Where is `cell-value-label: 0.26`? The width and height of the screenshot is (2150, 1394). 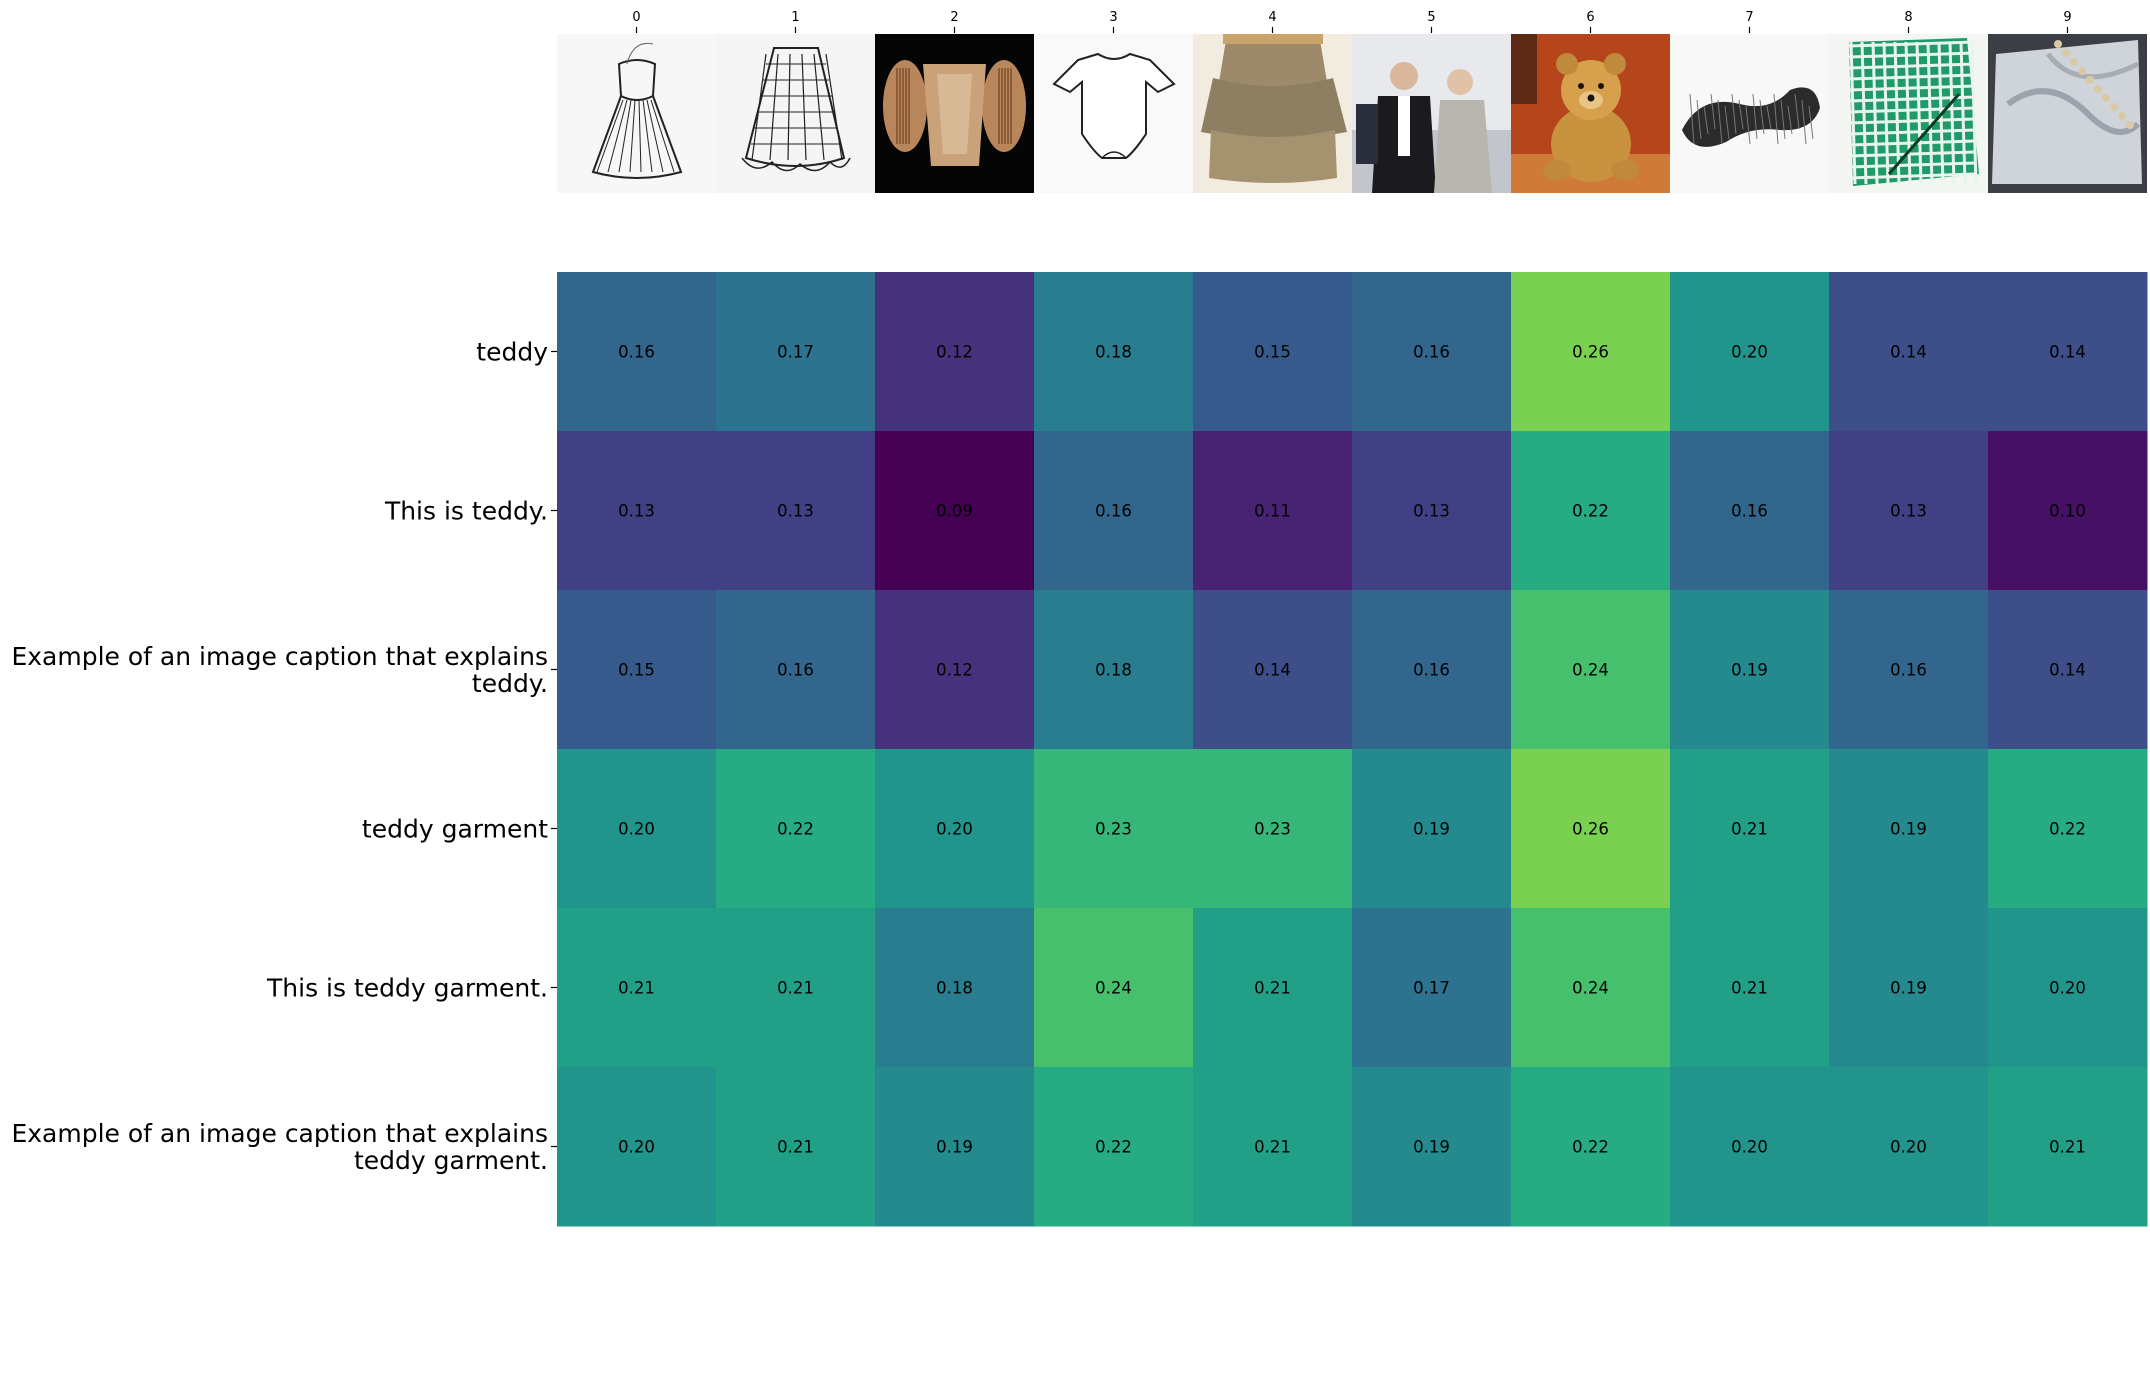
cell-value-label: 0.26 is located at coordinates (1590, 352).